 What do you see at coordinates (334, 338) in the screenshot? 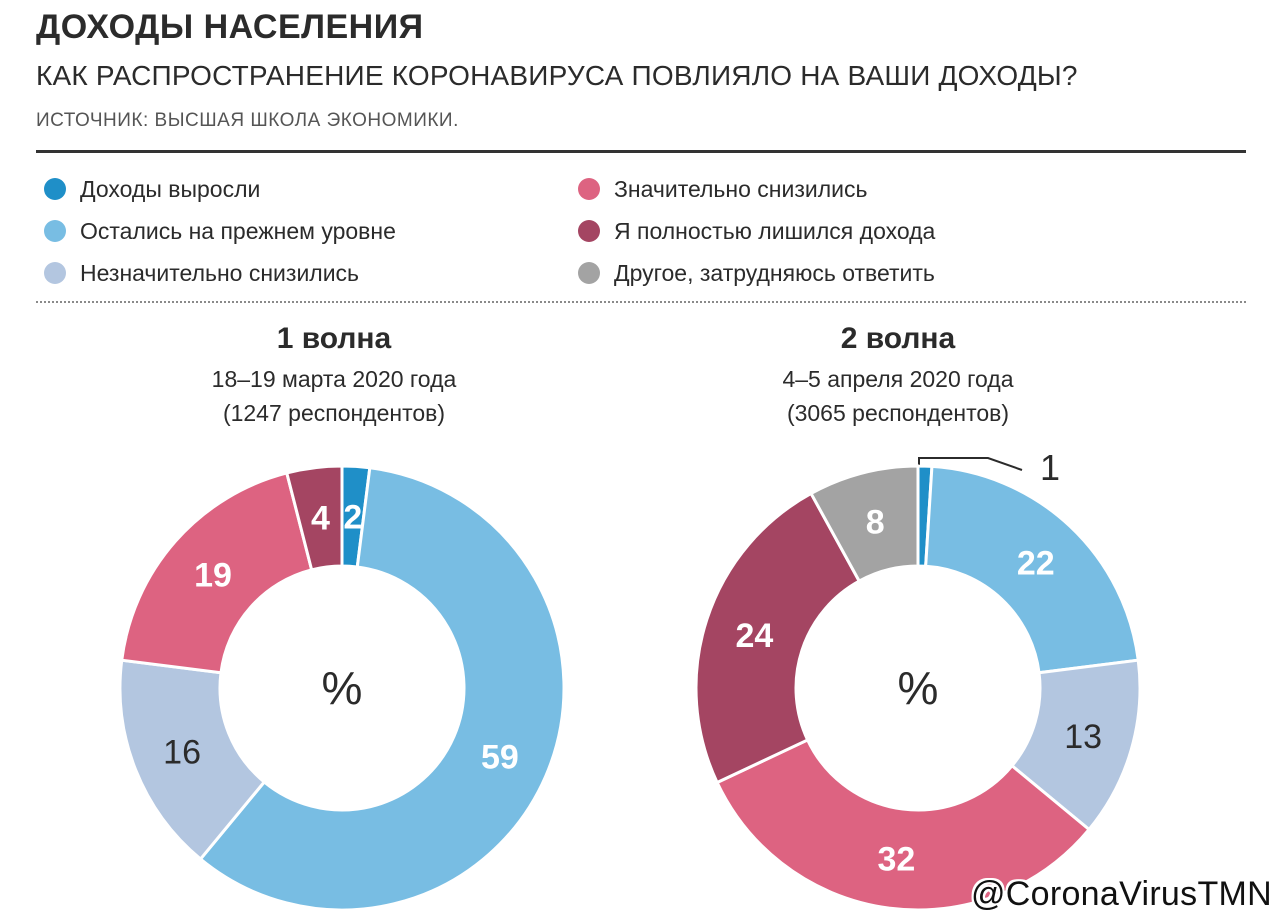
I see `wave-1-title: 1 волна` at bounding box center [334, 338].